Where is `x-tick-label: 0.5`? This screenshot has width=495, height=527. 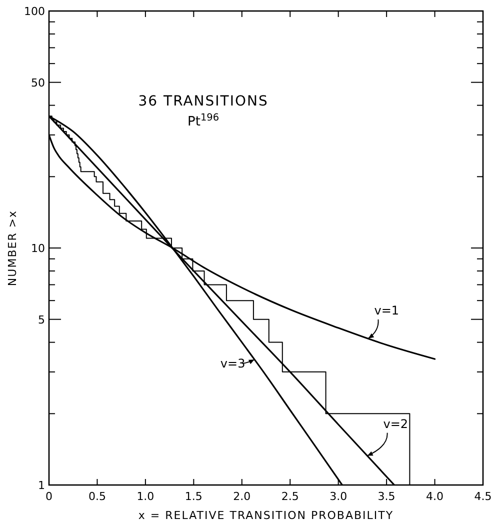 x-tick-label: 0.5 is located at coordinates (97, 496).